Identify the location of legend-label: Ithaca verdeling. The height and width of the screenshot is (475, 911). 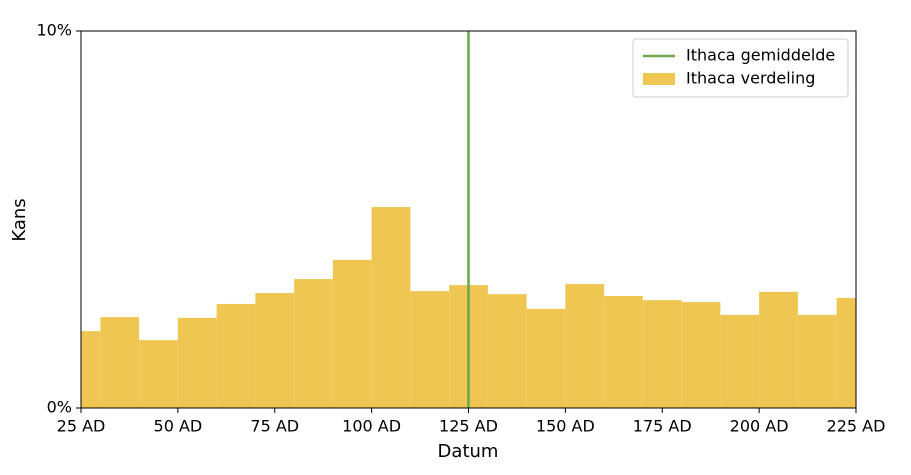
(750, 78).